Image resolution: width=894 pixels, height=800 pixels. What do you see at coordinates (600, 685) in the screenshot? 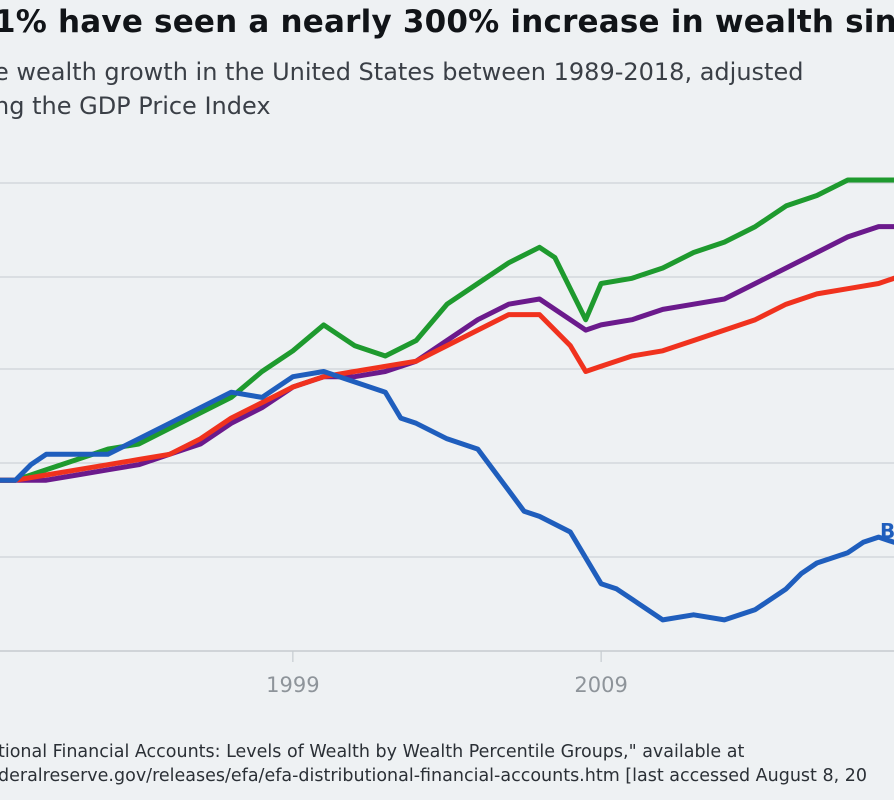
I see `x-tick-label: 2009` at bounding box center [600, 685].